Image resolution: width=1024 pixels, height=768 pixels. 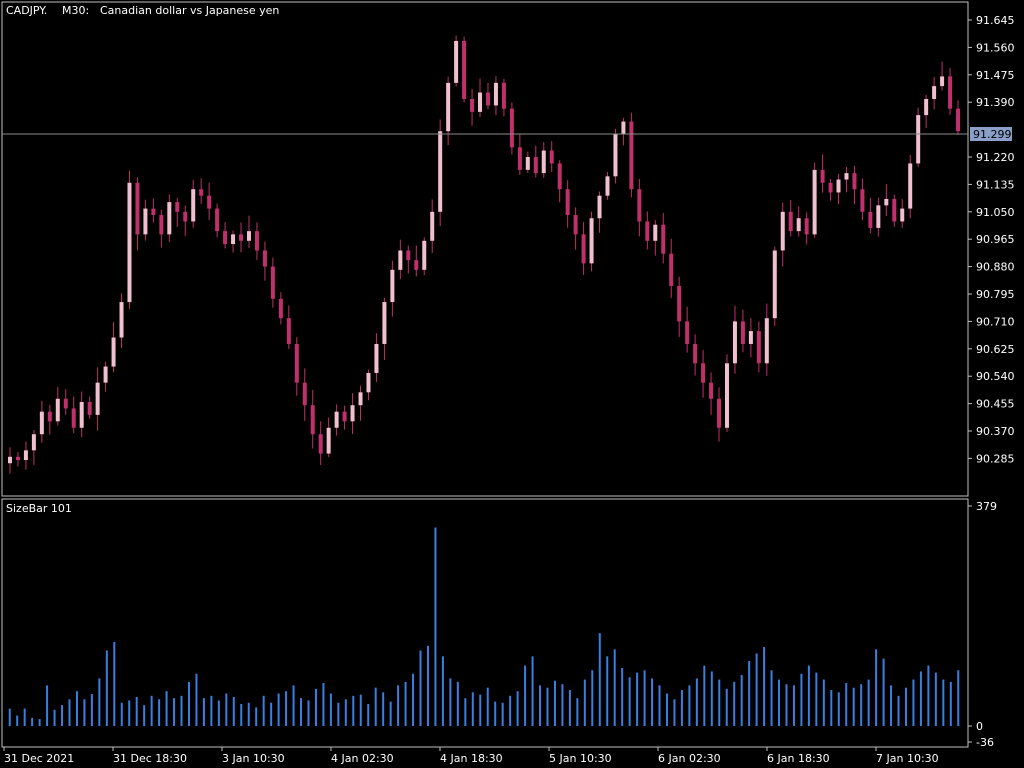 What do you see at coordinates (39, 758) in the screenshot?
I see `time-tick-label: 31 Dec 2021` at bounding box center [39, 758].